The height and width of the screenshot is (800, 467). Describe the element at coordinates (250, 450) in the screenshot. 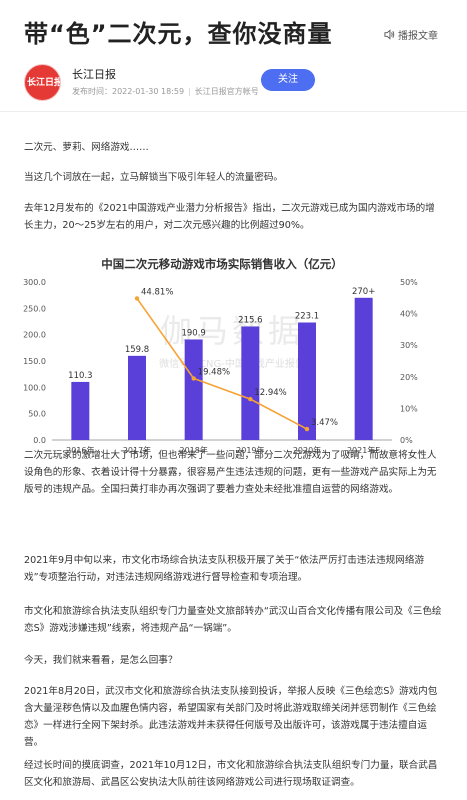

I see `x-tick-label: 2019年` at that location.